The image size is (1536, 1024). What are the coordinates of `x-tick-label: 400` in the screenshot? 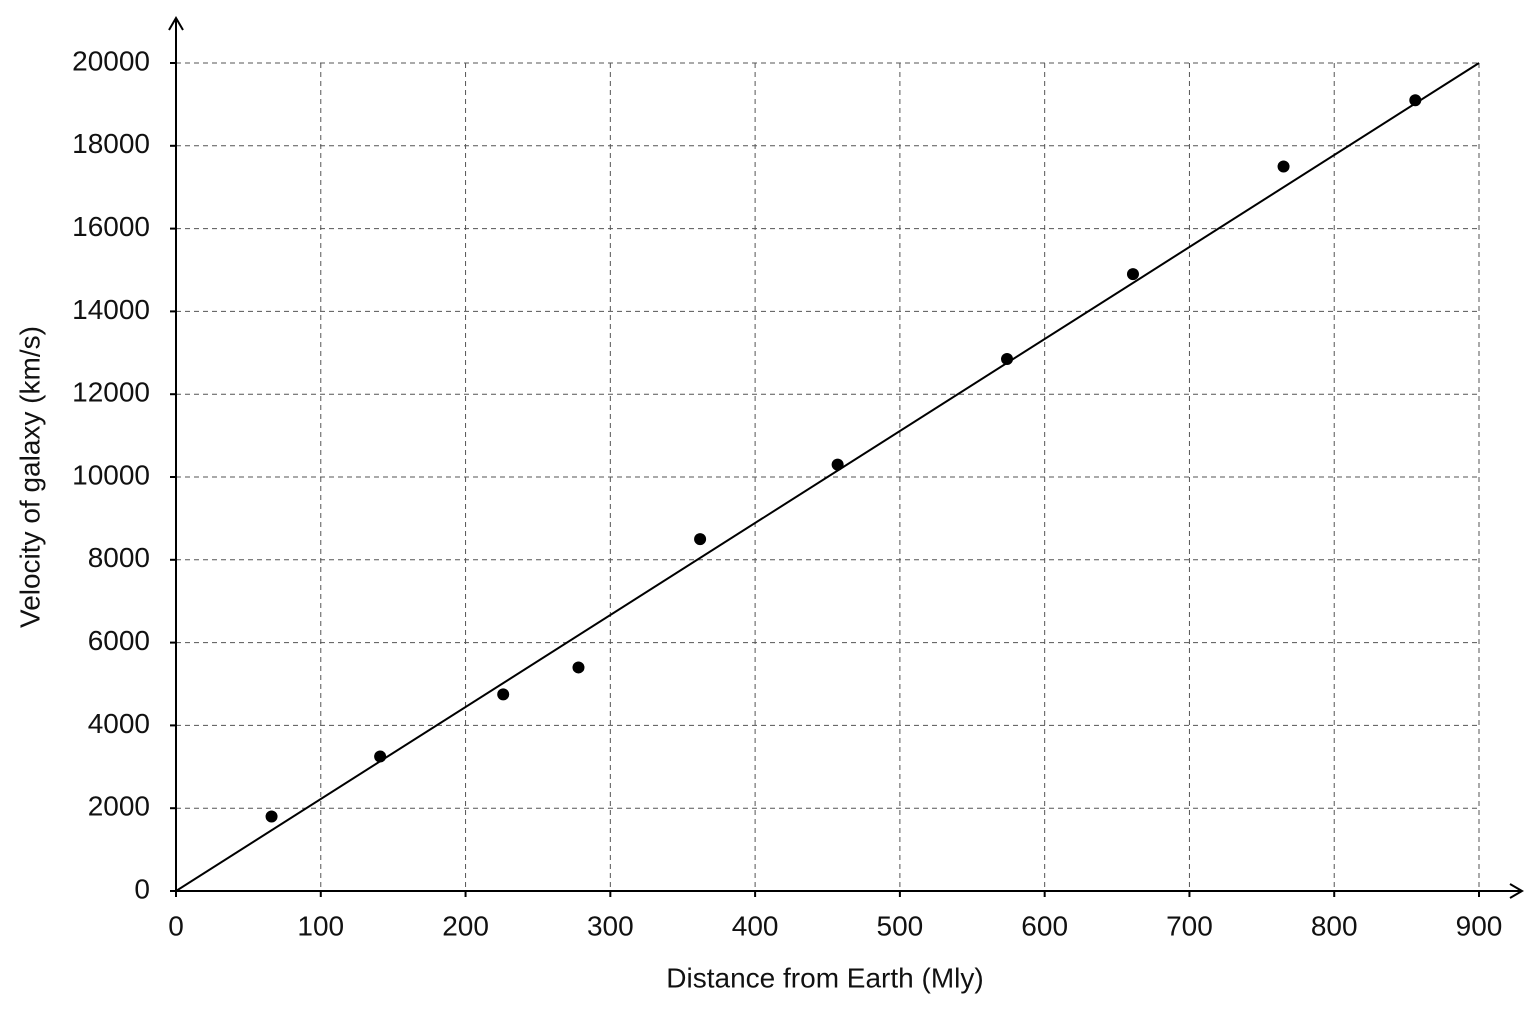 It's located at (755, 925).